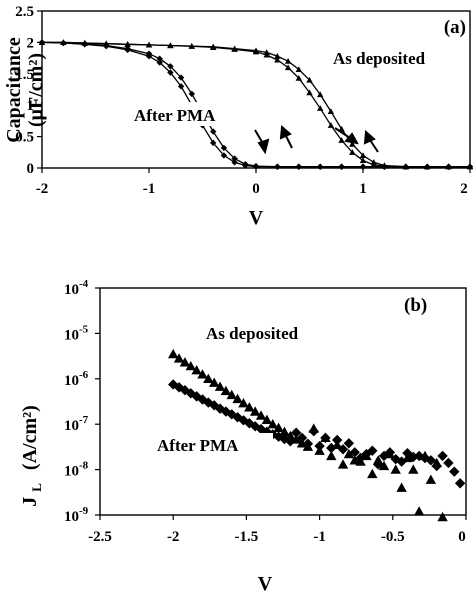 This screenshot has height=602, width=474. Describe the element at coordinates (256, 218) in the screenshot. I see `panel-a-xlabel: V` at that location.